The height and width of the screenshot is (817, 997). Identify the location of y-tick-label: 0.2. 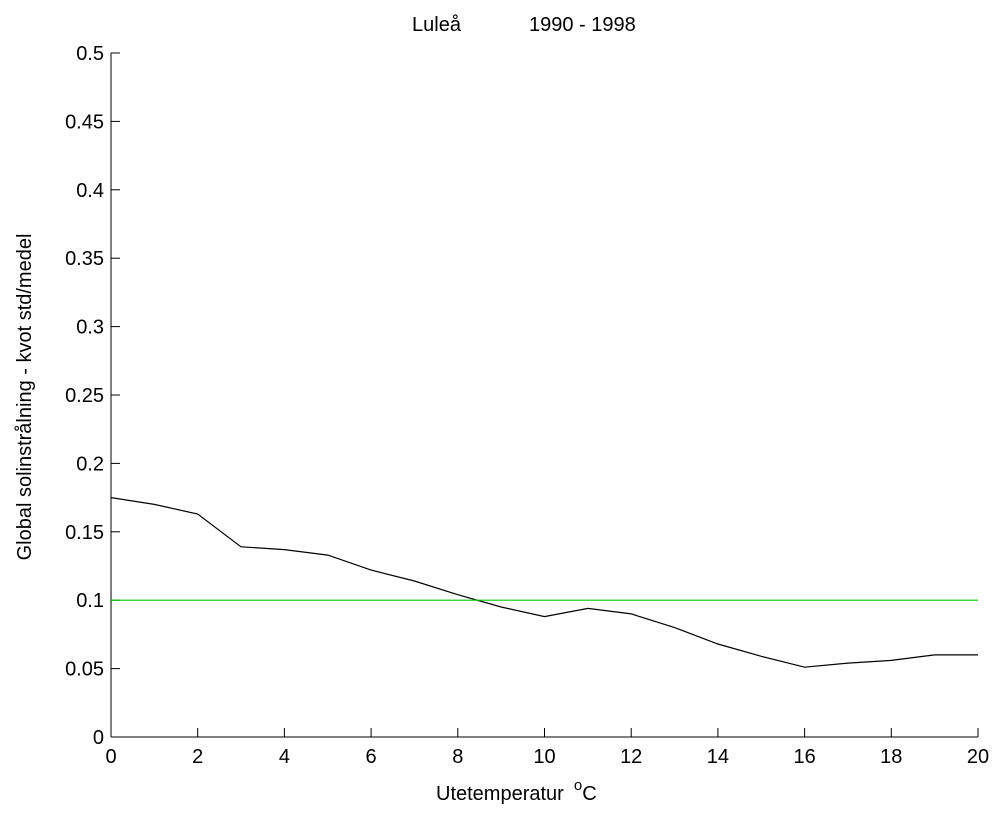
(90, 464).